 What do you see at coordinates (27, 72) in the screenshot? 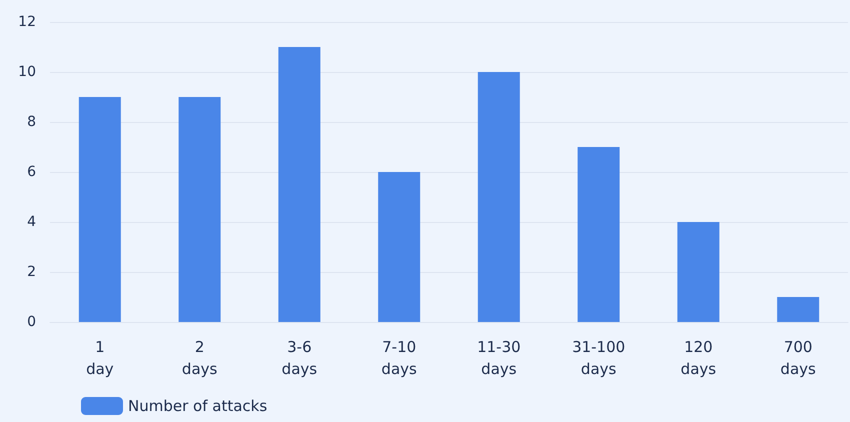
I see `y-tick-label: 10` at bounding box center [27, 72].